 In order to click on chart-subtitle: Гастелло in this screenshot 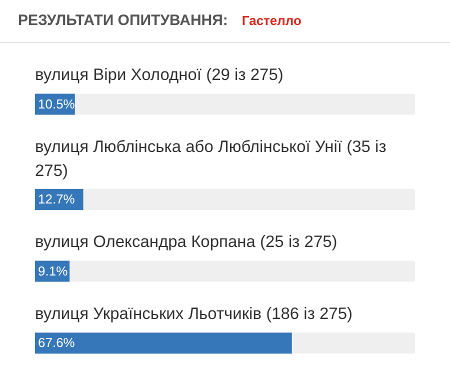, I will do `click(272, 20)`.